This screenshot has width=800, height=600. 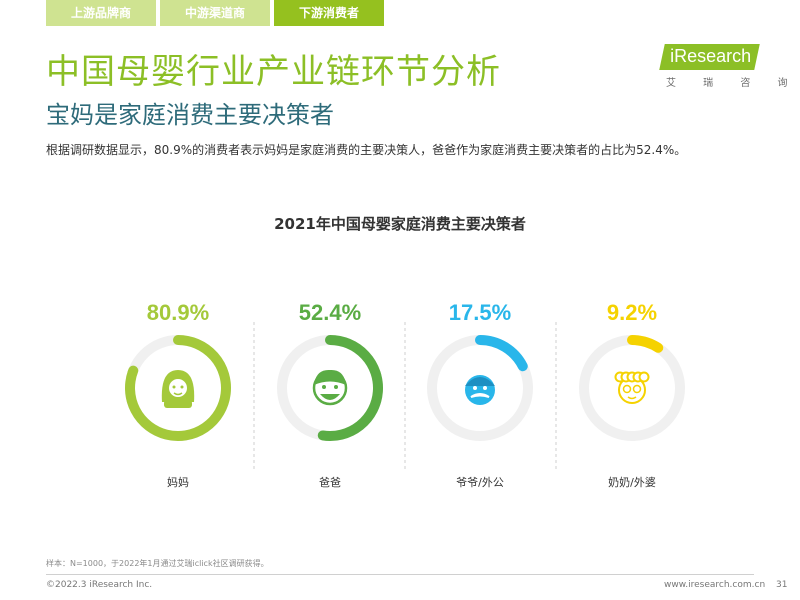 What do you see at coordinates (330, 482) in the screenshot?
I see `category-label: 爸爸` at bounding box center [330, 482].